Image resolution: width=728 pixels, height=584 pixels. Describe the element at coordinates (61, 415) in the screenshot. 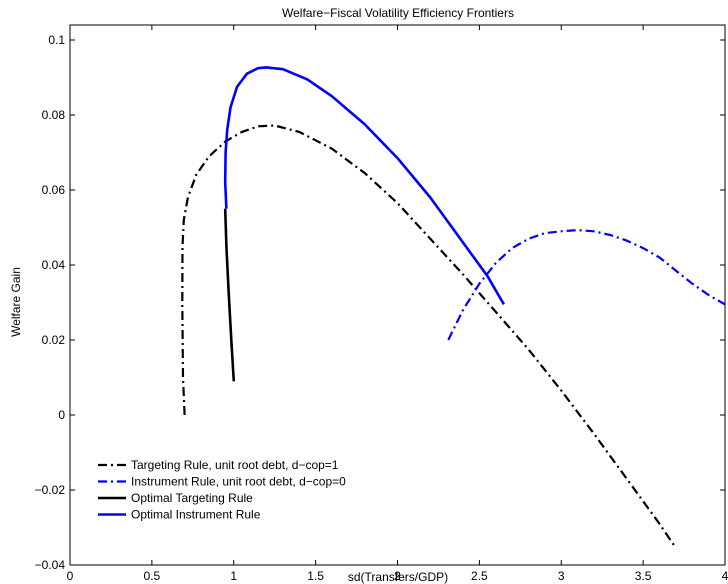

I see `y-tick-label: 0` at that location.